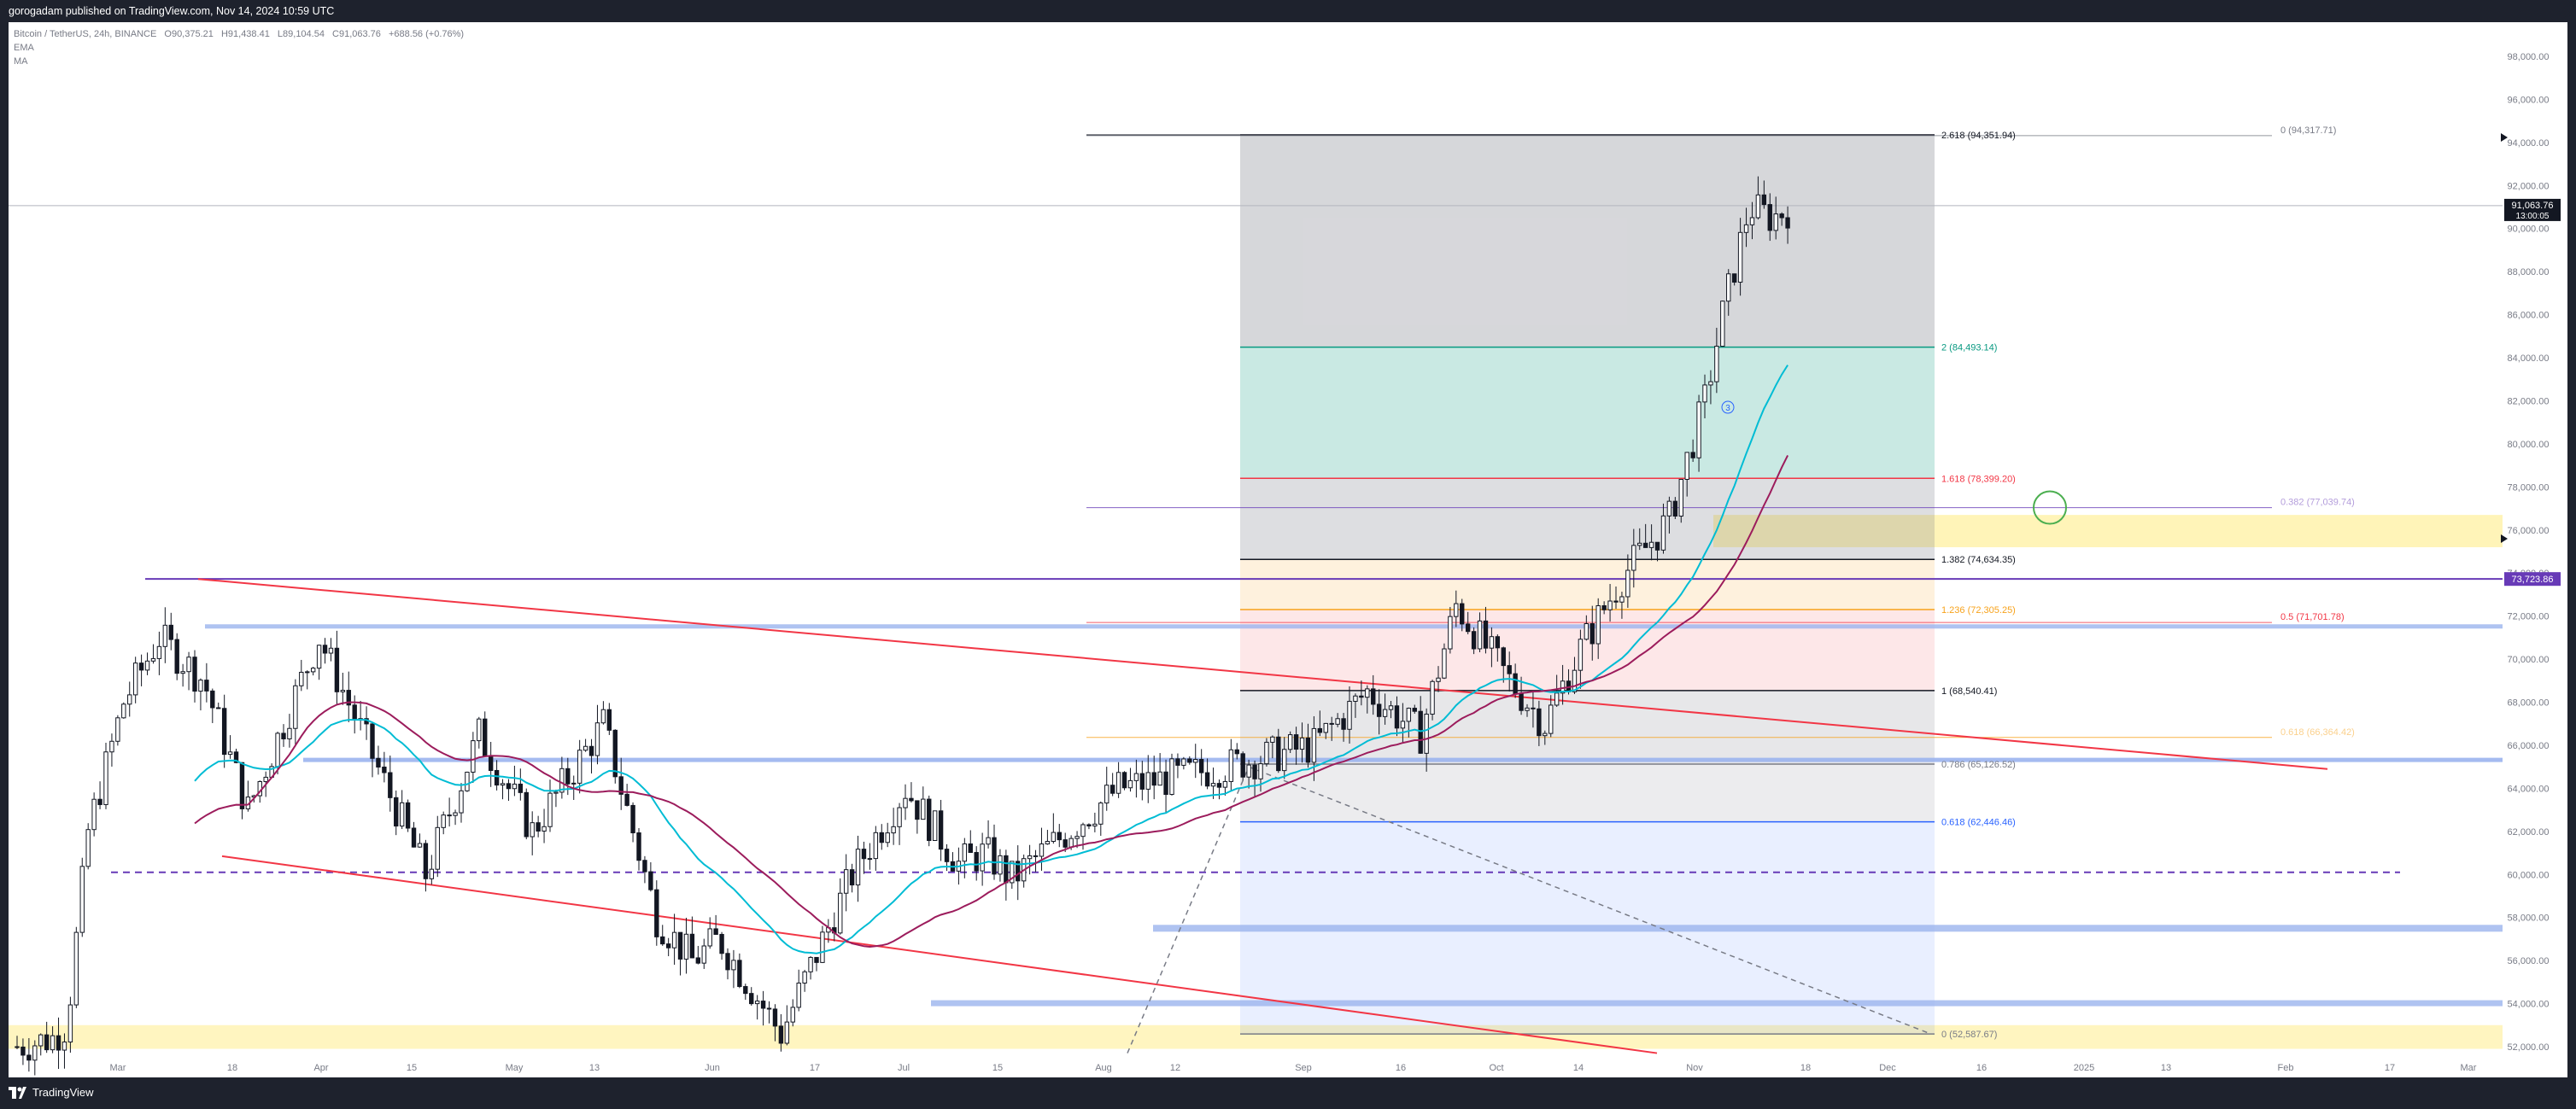  What do you see at coordinates (2529, 57) in the screenshot?
I see `y-tick-label: 98,000.00` at bounding box center [2529, 57].